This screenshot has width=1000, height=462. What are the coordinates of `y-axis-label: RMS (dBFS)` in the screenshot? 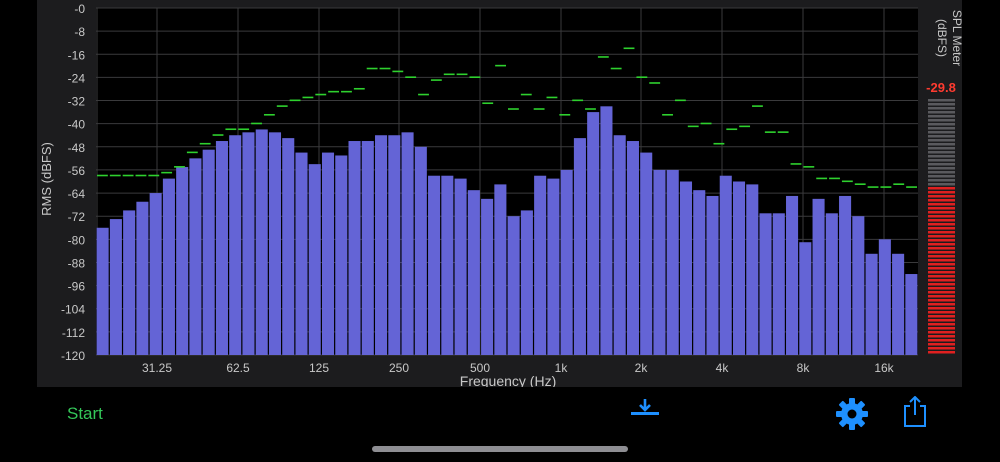 It's located at (46, 179).